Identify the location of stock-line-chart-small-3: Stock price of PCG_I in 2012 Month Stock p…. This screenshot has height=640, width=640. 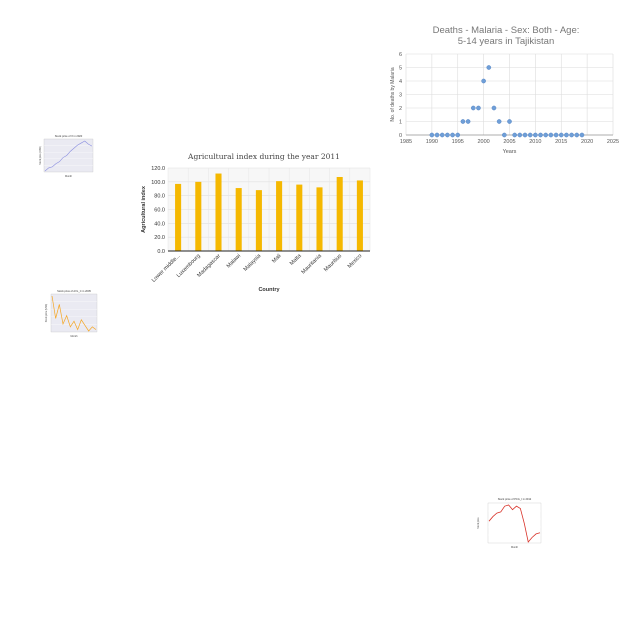
(509, 523).